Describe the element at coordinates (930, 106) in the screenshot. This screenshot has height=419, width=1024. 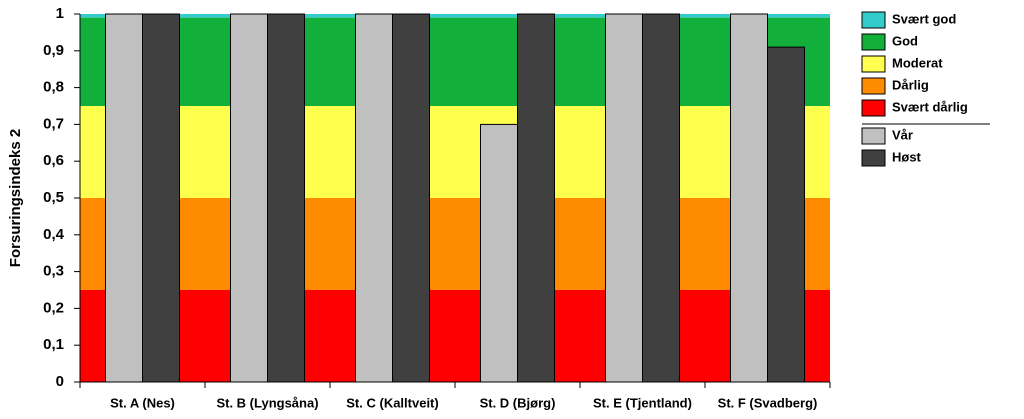
I see `legend-label: Svært dårlig` at that location.